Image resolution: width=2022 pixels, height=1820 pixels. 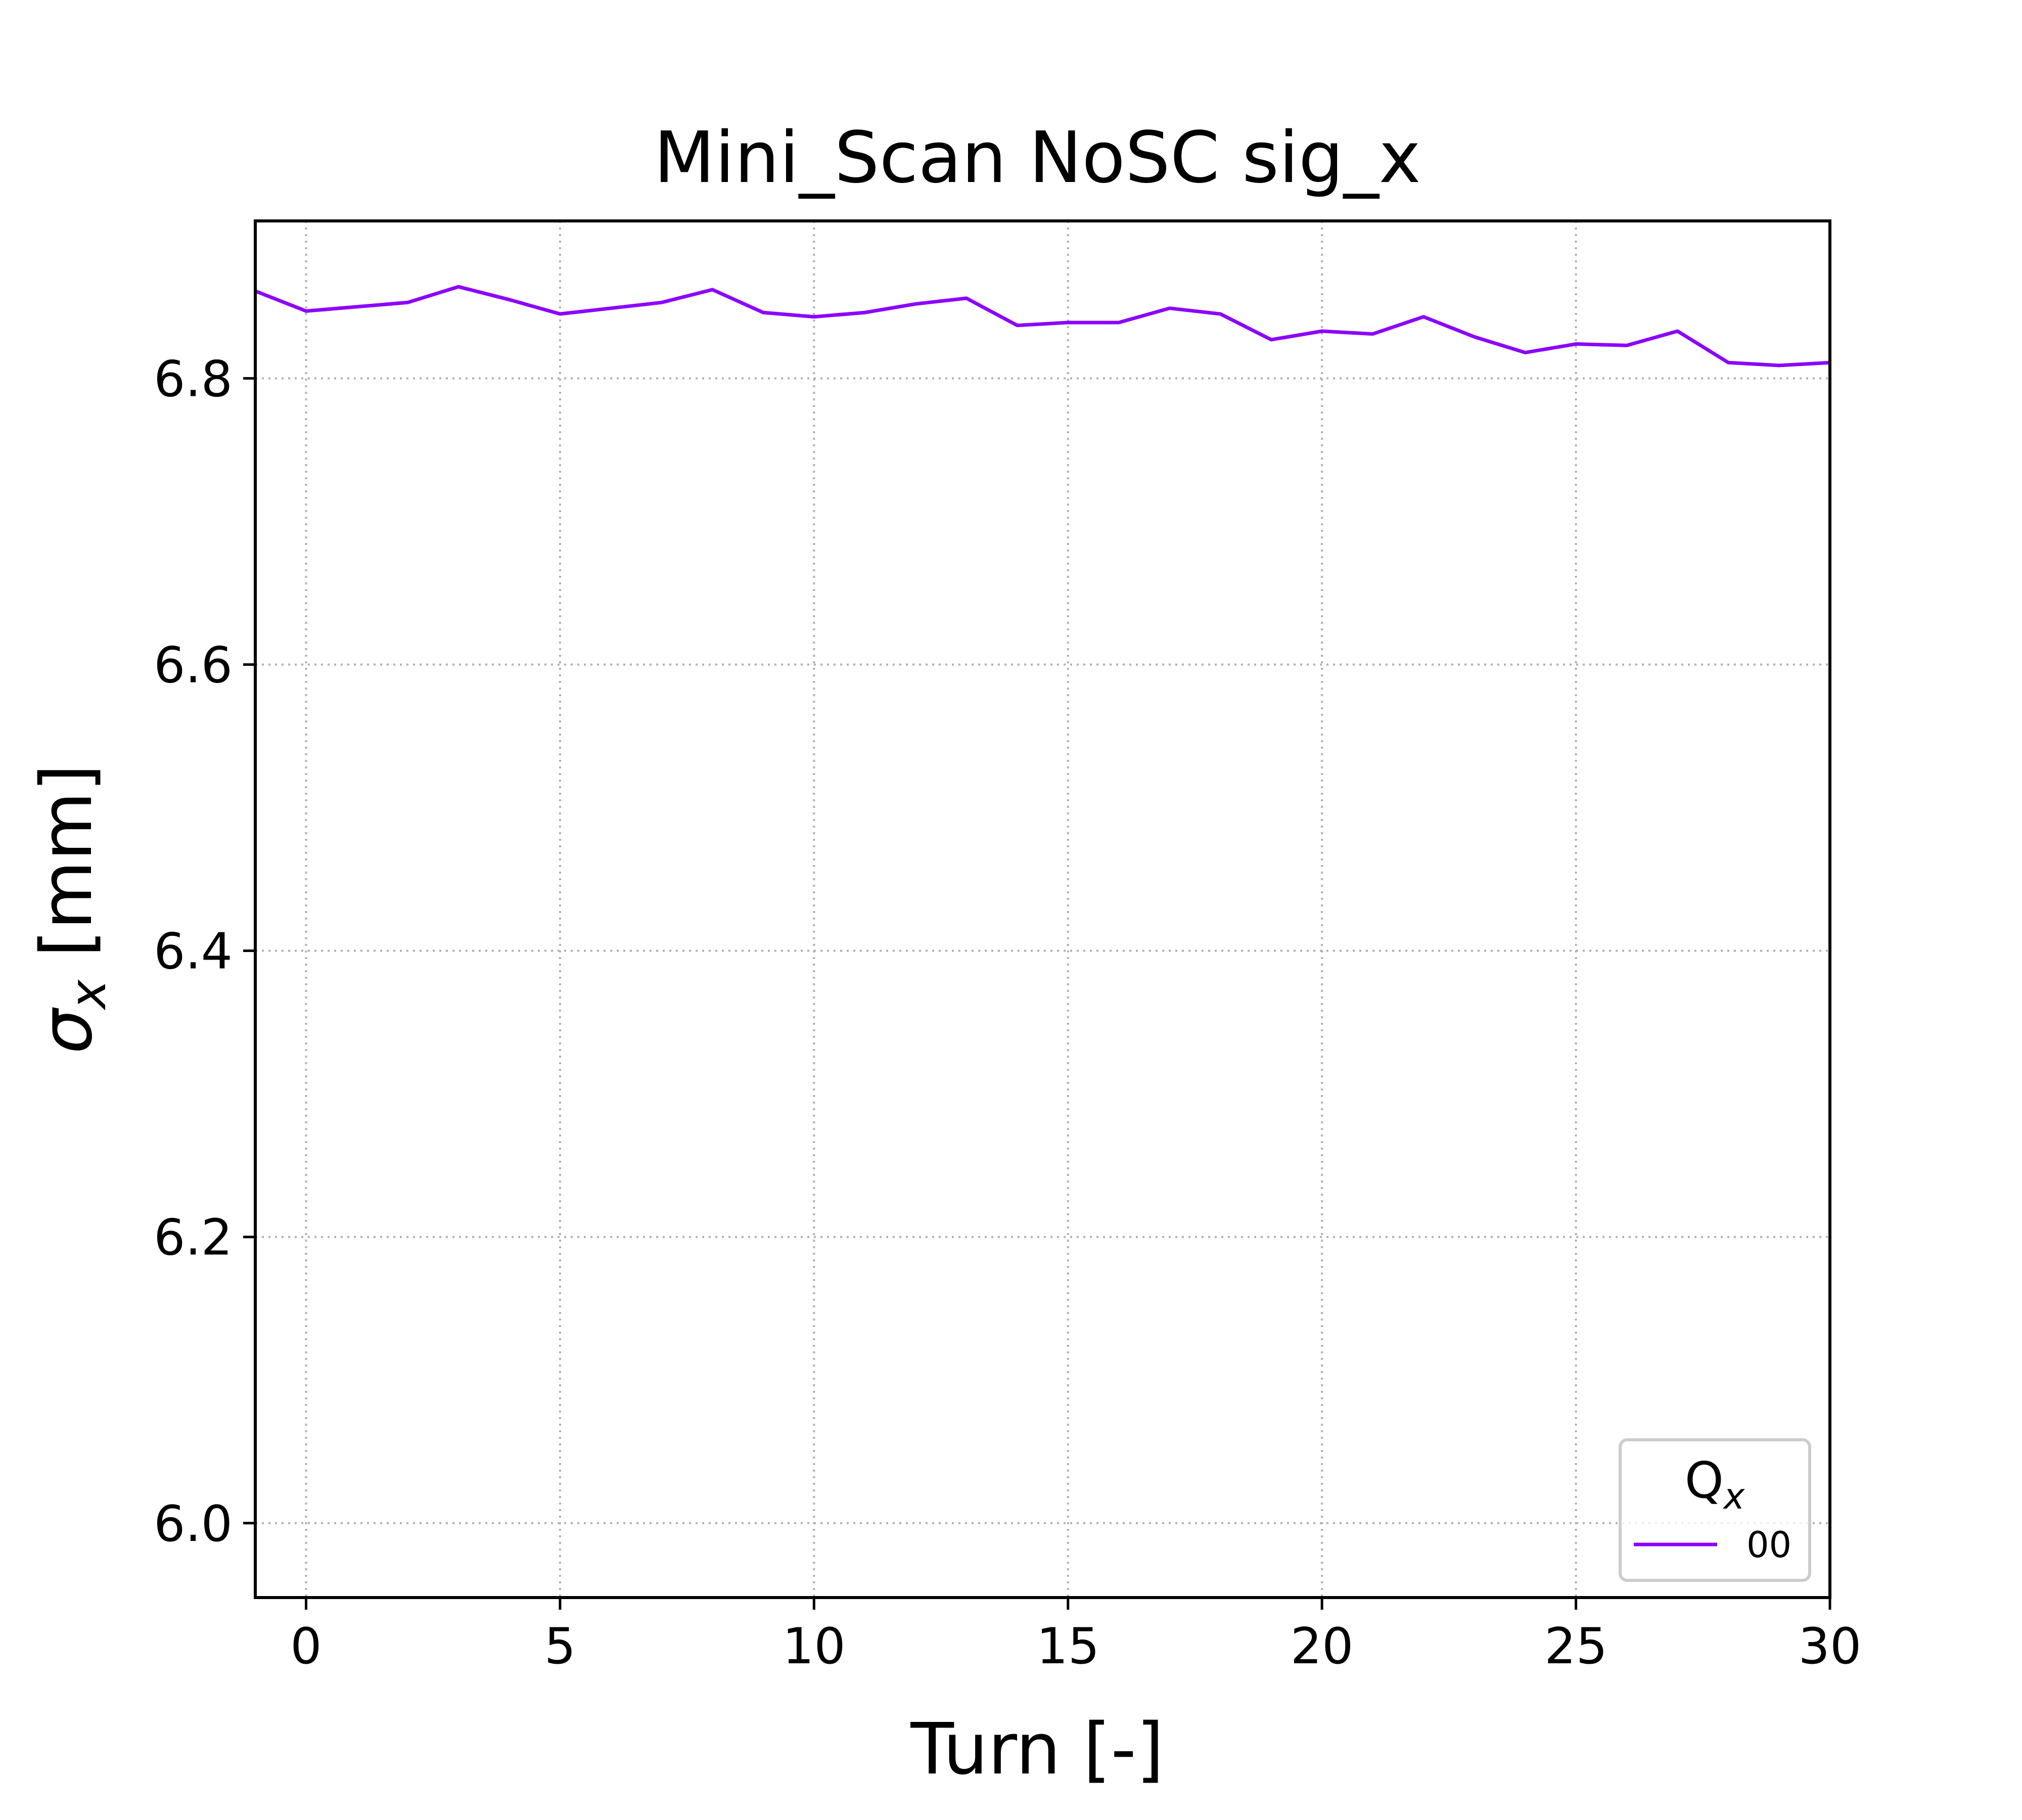 I want to click on y-axis-label-unit: [mm], so click(x=67, y=872).